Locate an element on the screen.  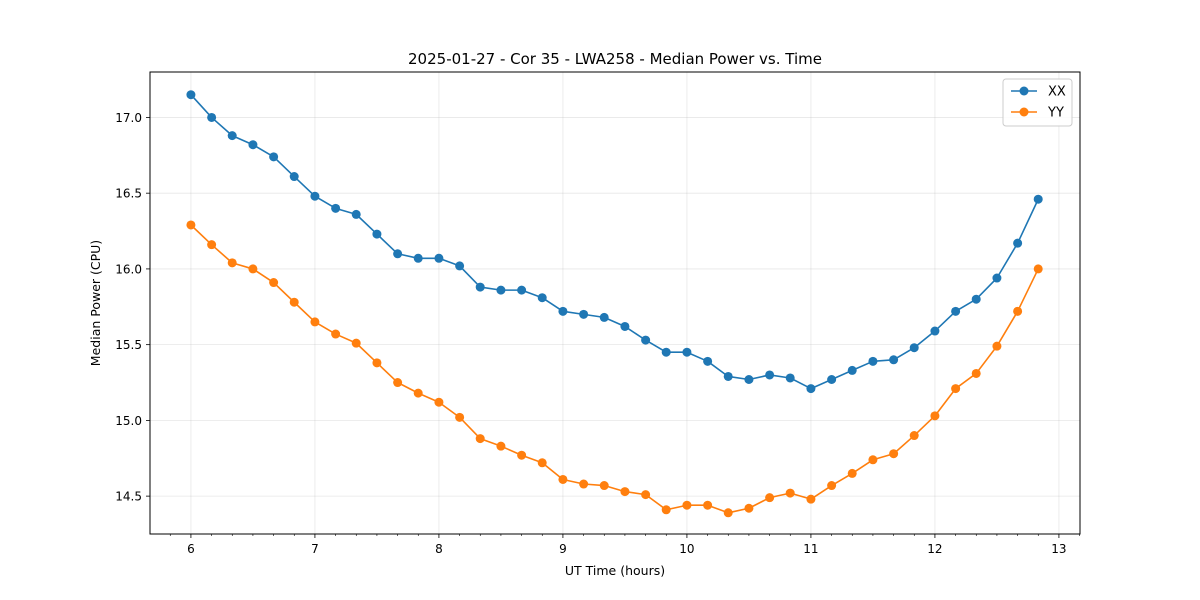
x-tick-label: 7 is located at coordinates (315, 549).